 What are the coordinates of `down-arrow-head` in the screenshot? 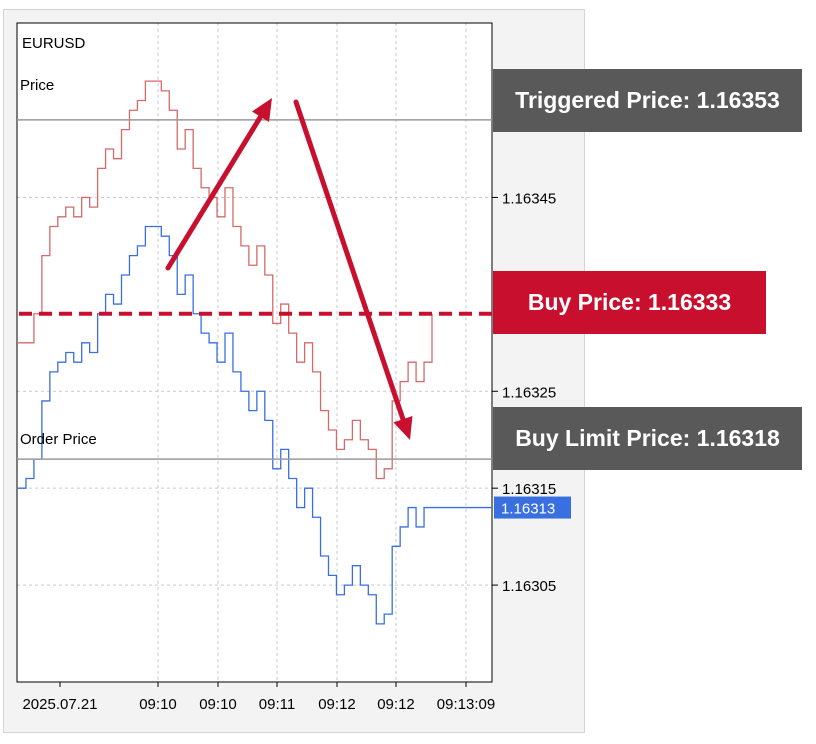 It's located at (403, 427).